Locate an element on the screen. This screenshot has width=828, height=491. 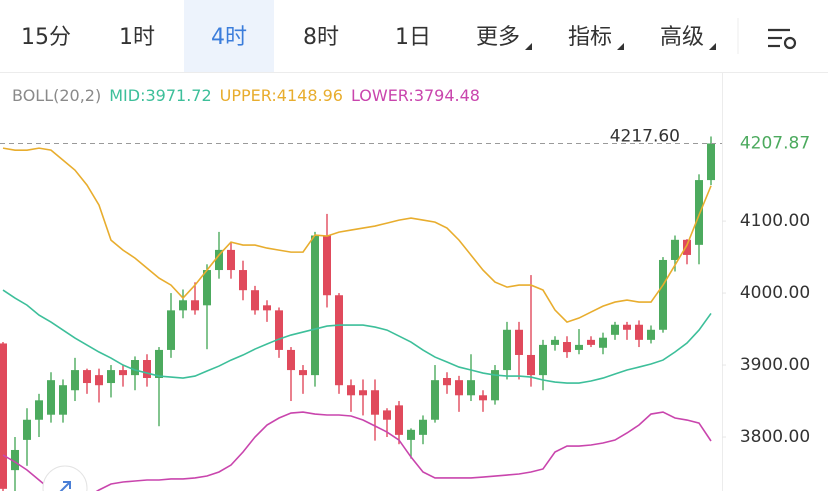
tab: 更多 is located at coordinates (498, 37).